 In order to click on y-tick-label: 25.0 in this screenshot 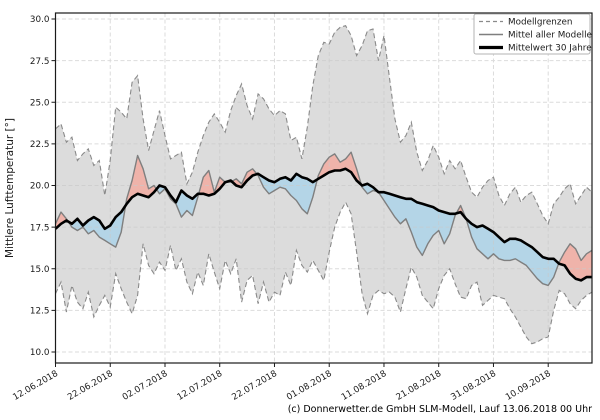, I will do `click(40, 103)`.